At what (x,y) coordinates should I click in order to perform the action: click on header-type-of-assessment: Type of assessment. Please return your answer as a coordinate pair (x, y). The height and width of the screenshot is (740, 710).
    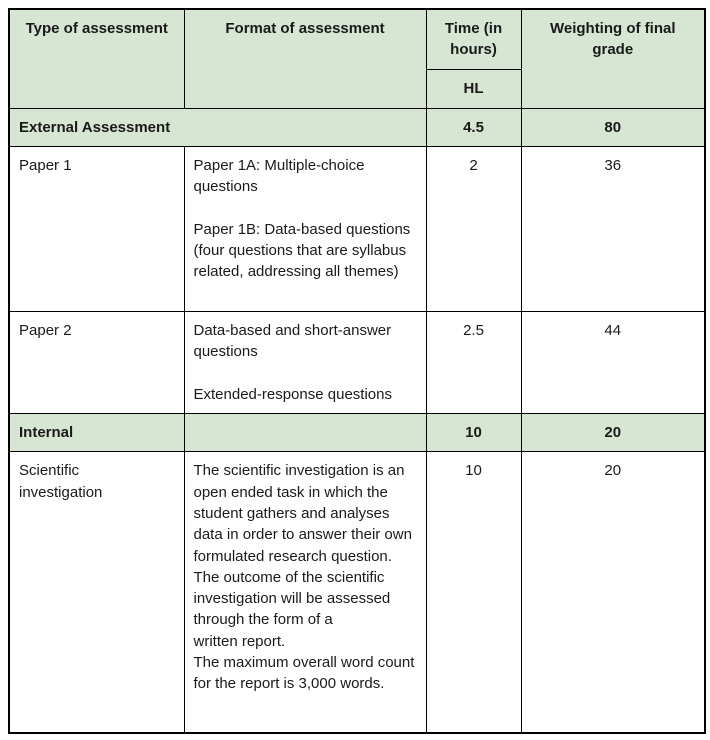
    Looking at the image, I should click on (96, 58).